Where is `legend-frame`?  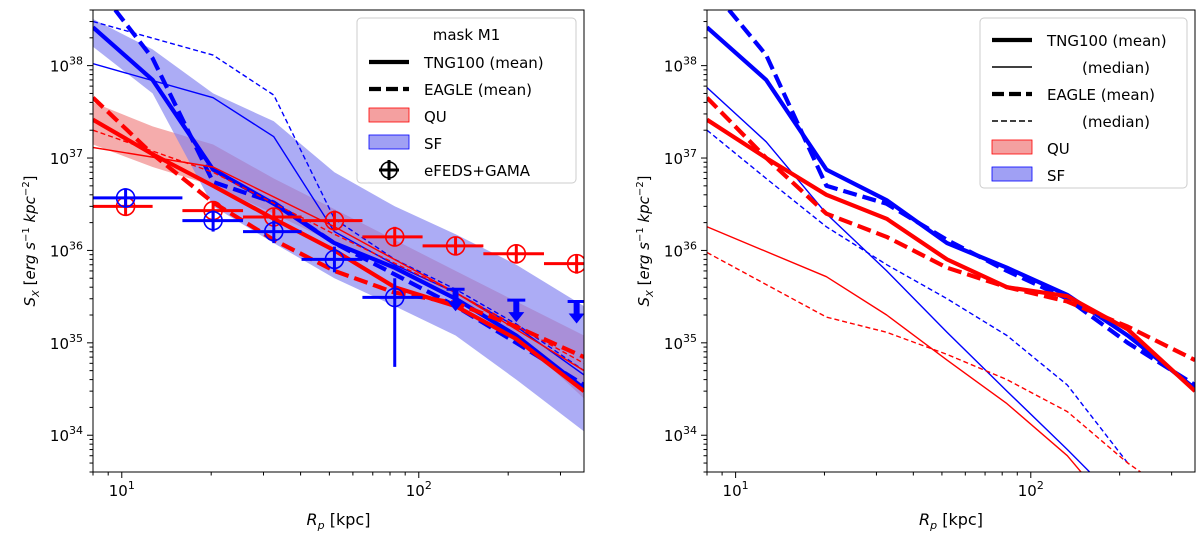 legend-frame is located at coordinates (466, 100).